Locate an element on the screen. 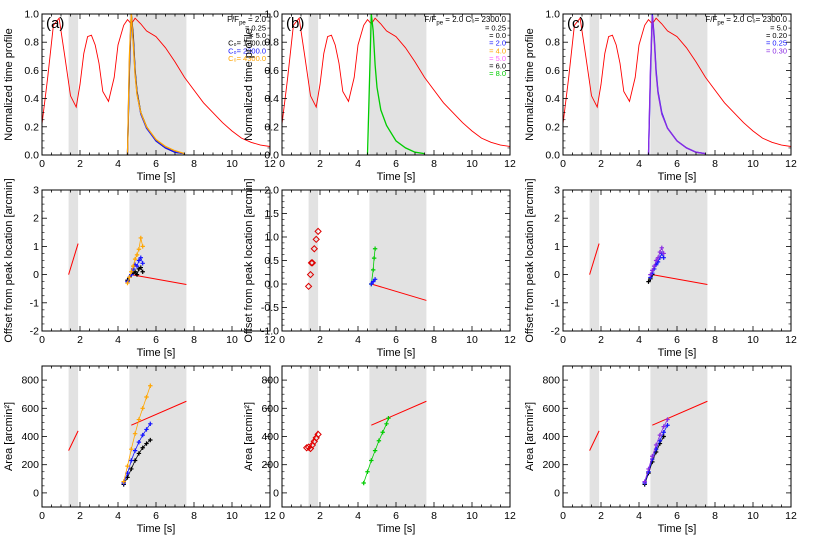  x-axis-label: Time [s] is located at coordinates (396, 177).